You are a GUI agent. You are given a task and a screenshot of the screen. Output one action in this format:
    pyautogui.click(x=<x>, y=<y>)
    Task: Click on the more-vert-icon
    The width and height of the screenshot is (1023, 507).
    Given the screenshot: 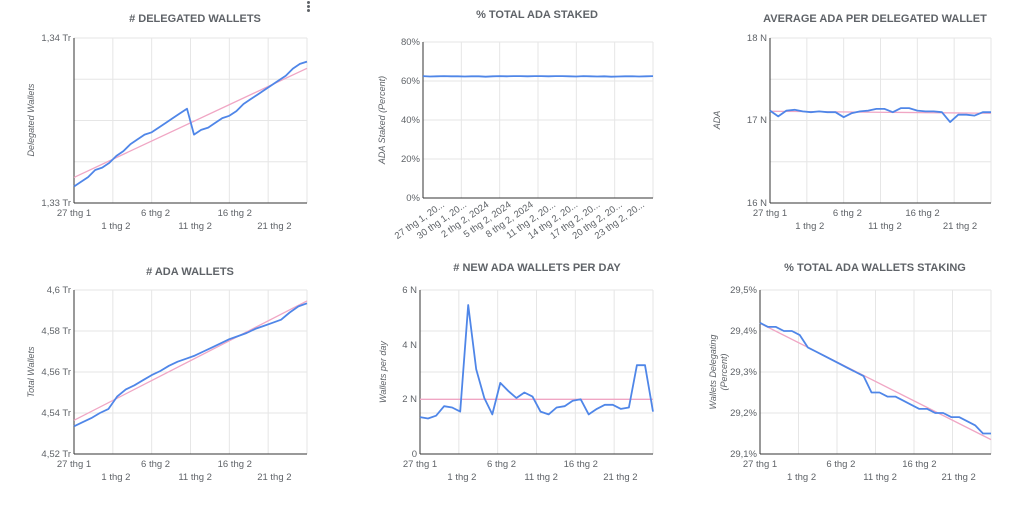 What is the action you would take?
    pyautogui.click(x=308, y=7)
    